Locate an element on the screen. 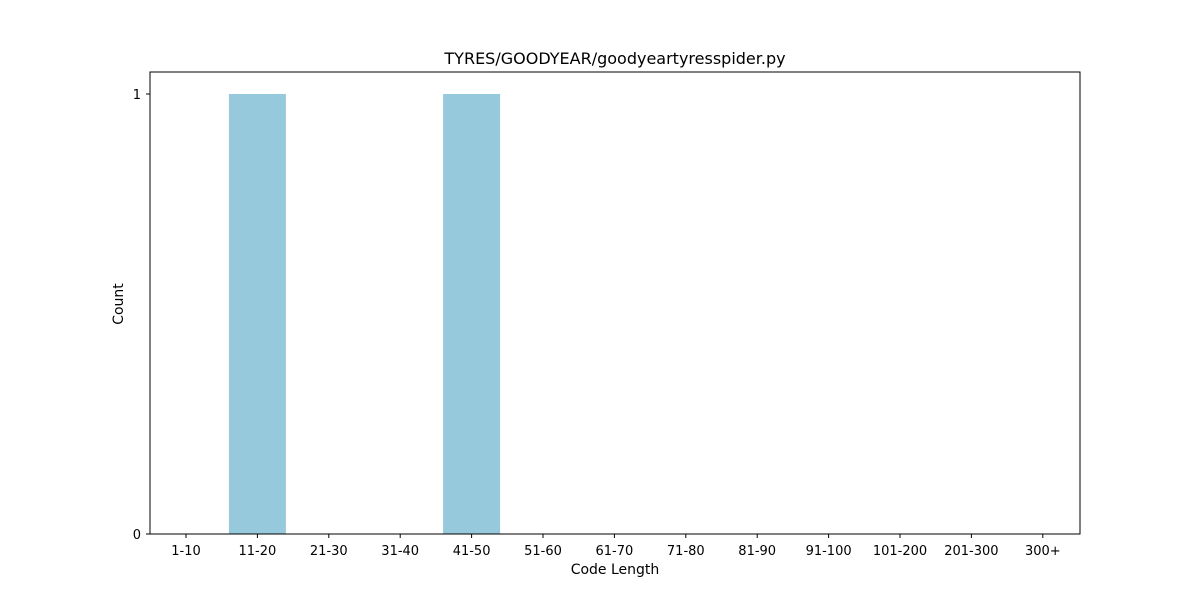 This screenshot has width=1200, height=600. x-tick-label: 81-90 is located at coordinates (757, 551).